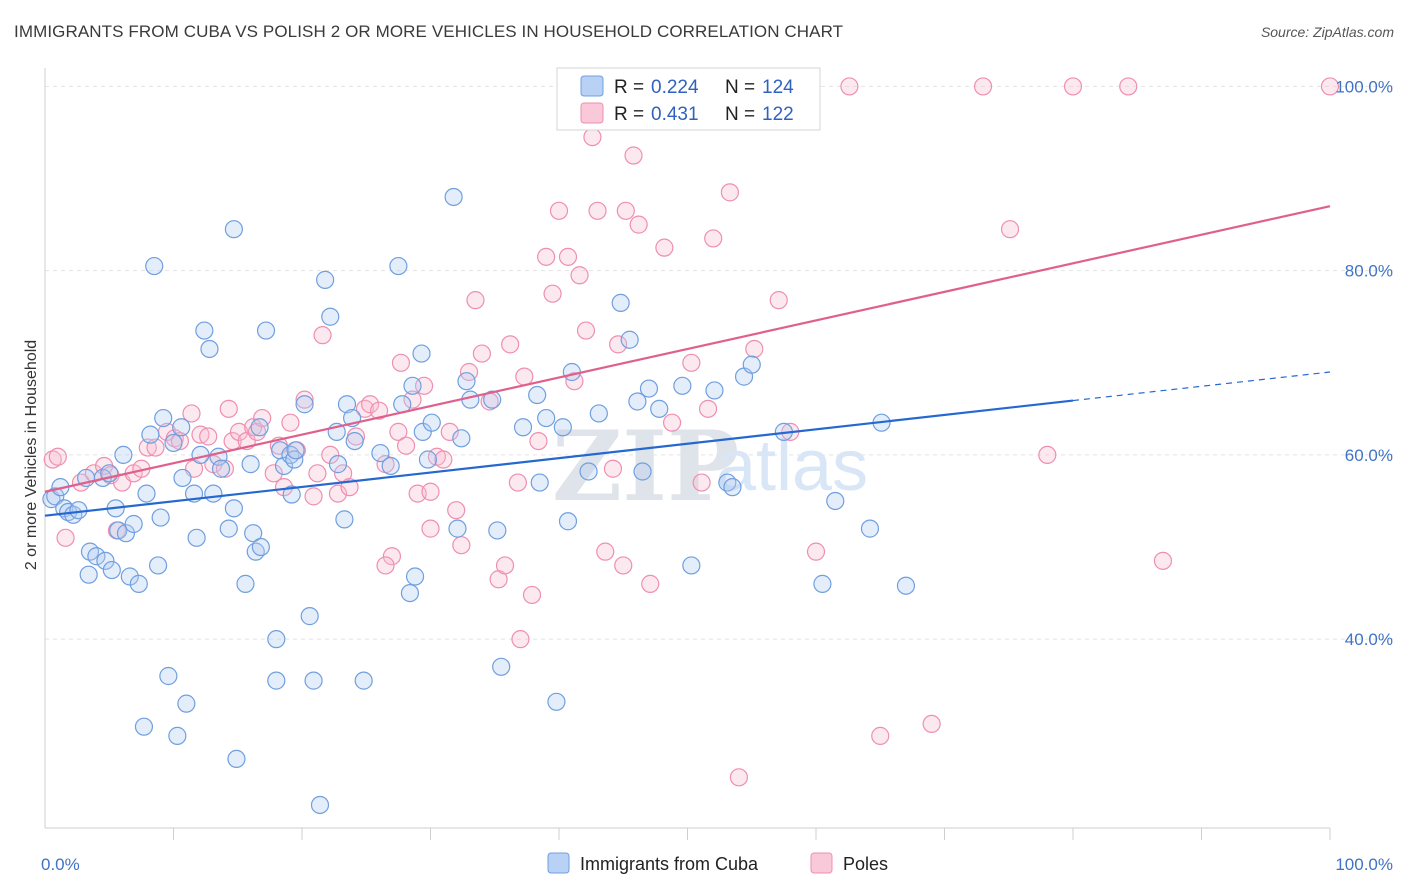 This screenshot has width=1406, height=892. I want to click on bottom-legend-swatch-cuba, so click(558, 863).